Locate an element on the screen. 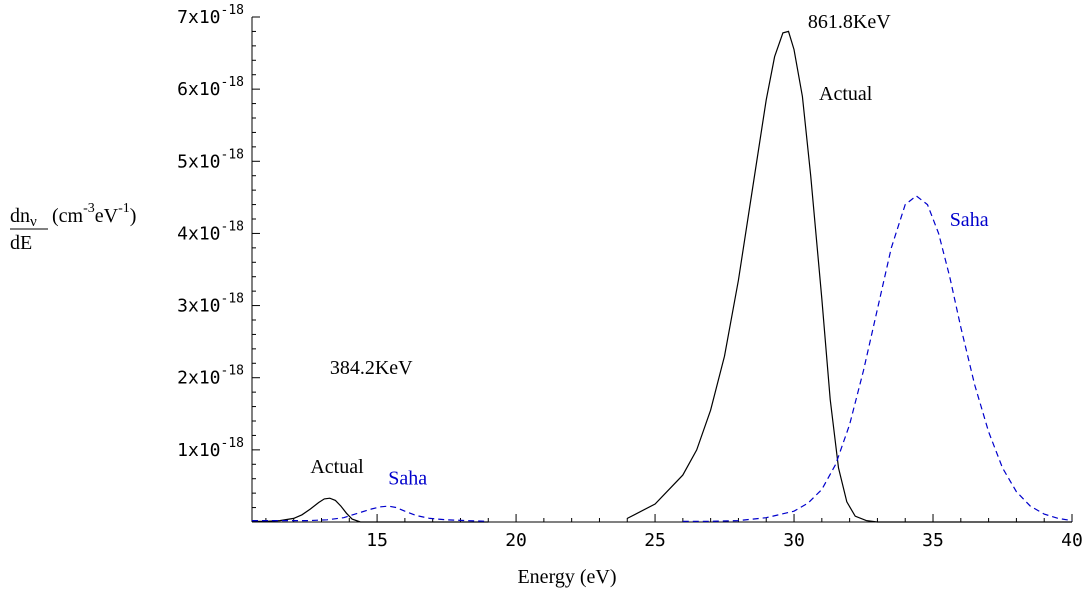 The height and width of the screenshot is (593, 1089). x-tick-label: 15 is located at coordinates (377, 540).